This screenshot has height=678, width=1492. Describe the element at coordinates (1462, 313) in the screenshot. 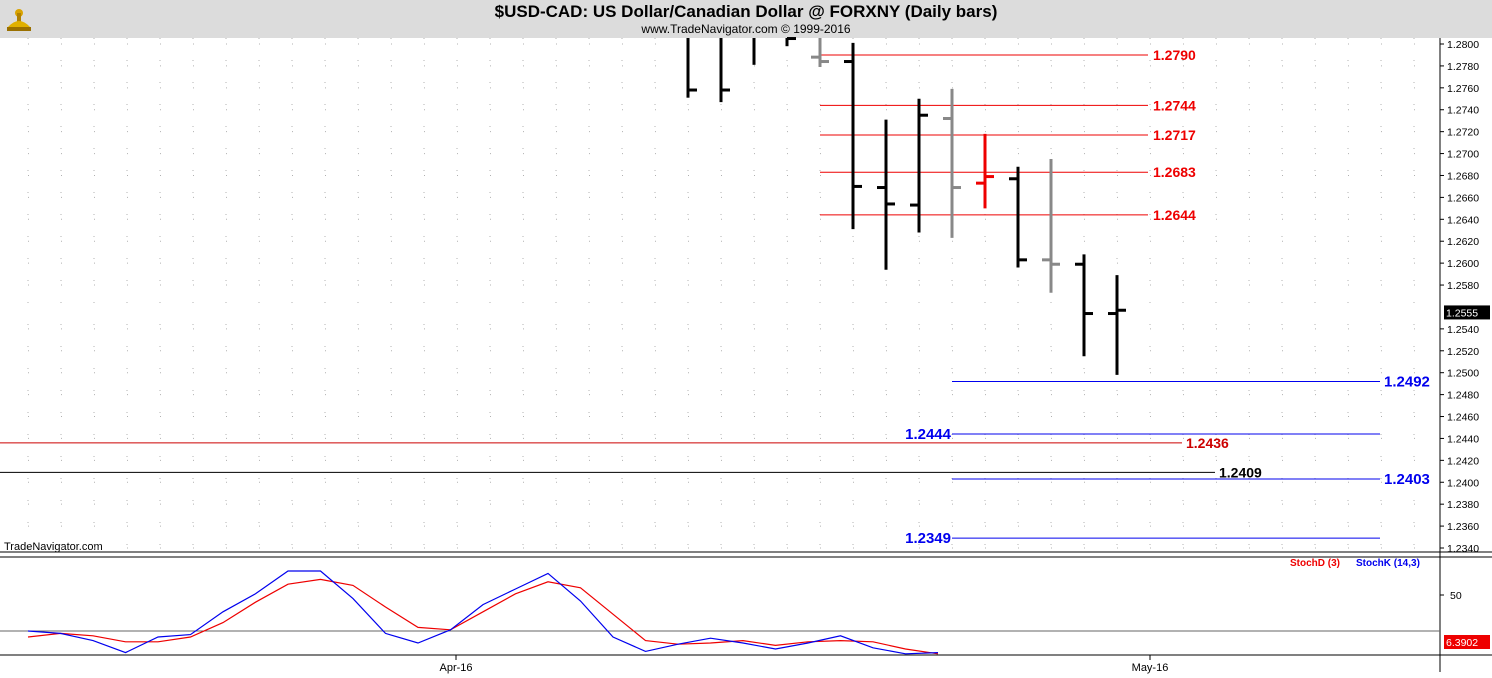

I see `last-price-label: 1.2555` at that location.